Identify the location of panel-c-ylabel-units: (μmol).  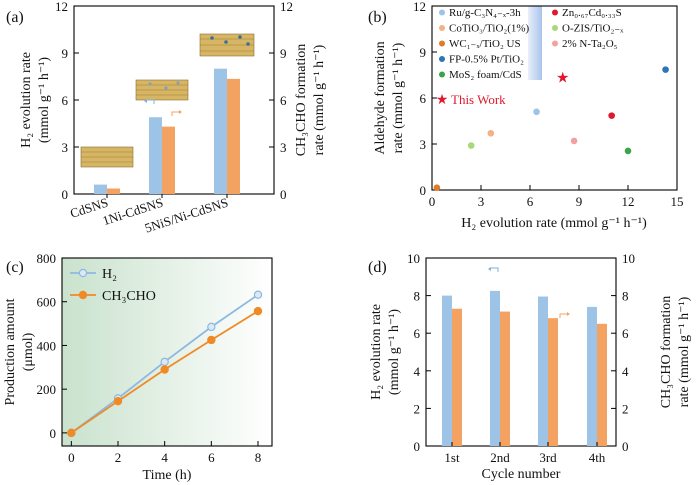
(28, 351).